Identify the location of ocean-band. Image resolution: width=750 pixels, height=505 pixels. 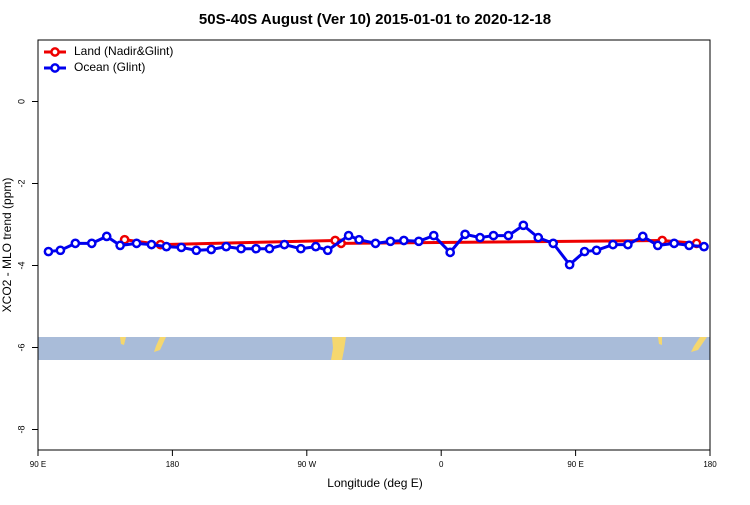
(374, 348).